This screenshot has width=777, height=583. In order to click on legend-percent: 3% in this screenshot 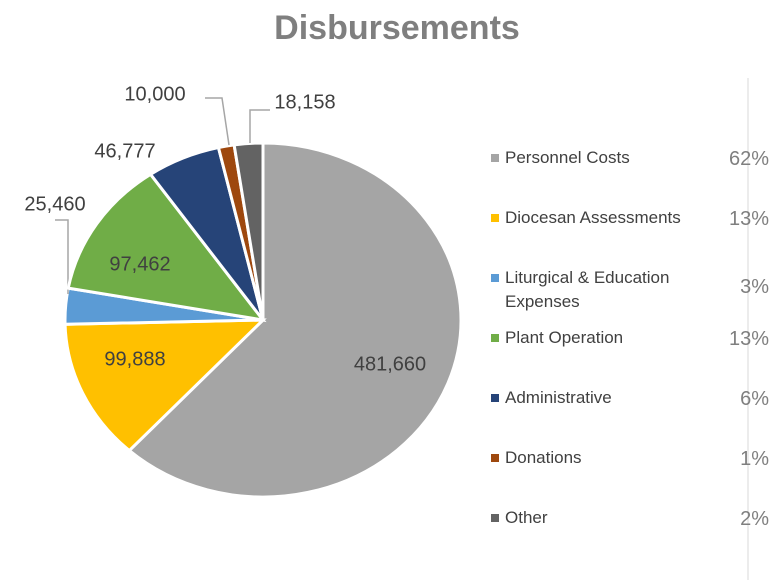, I will do `click(754, 287)`.